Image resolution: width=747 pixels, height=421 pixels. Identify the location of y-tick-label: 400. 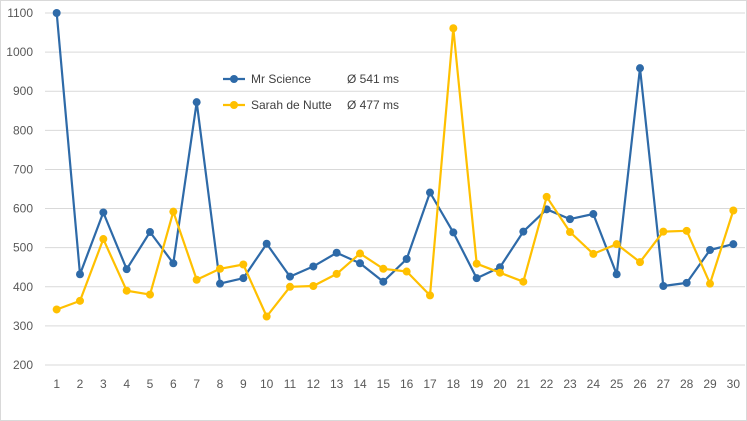
(23, 287).